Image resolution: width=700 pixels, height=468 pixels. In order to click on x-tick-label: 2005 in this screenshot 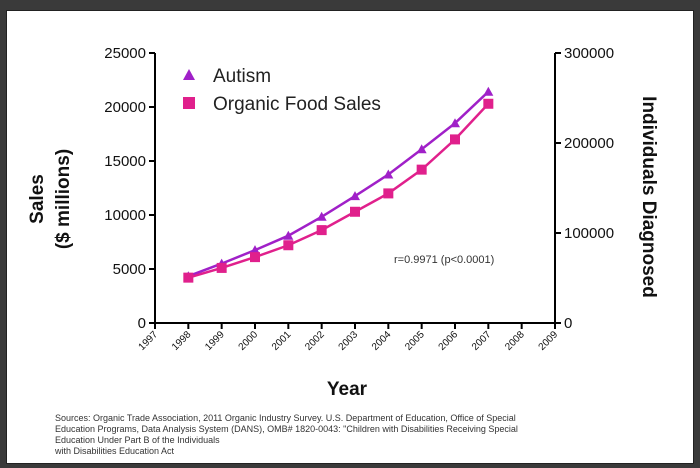, I will do `click(415, 341)`.